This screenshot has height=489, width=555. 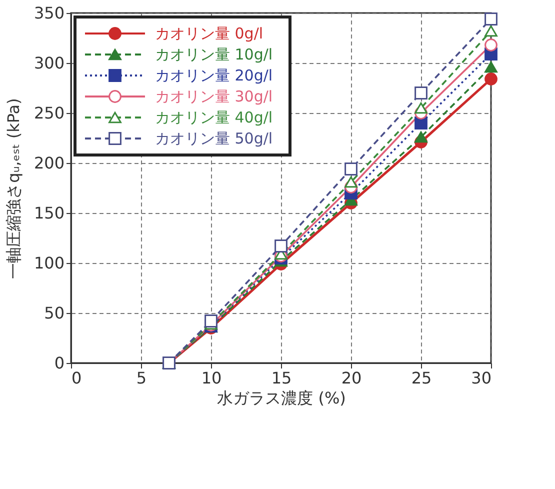 I want to click on legend-label: カオリン量 30g/l, so click(x=214, y=97).